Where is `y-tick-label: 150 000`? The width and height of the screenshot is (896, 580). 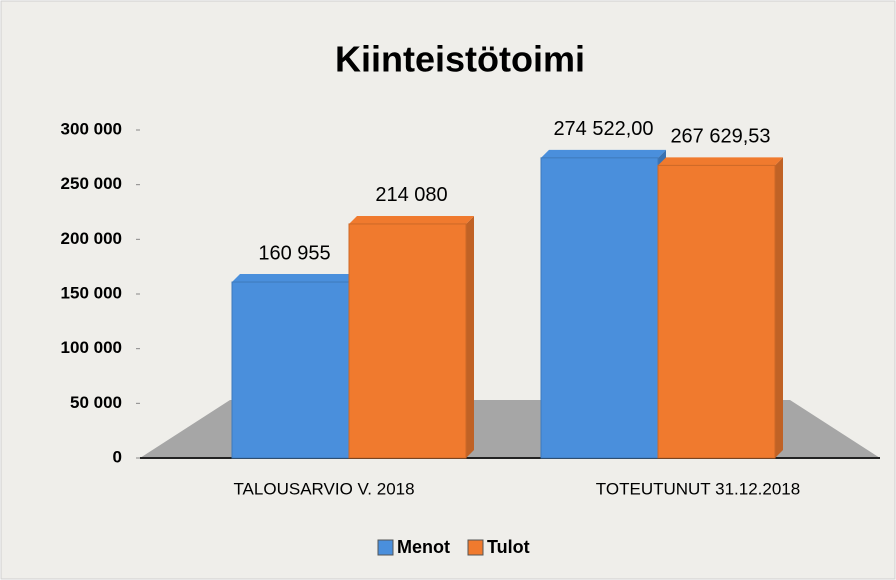 y-tick-label: 150 000 is located at coordinates (91, 292).